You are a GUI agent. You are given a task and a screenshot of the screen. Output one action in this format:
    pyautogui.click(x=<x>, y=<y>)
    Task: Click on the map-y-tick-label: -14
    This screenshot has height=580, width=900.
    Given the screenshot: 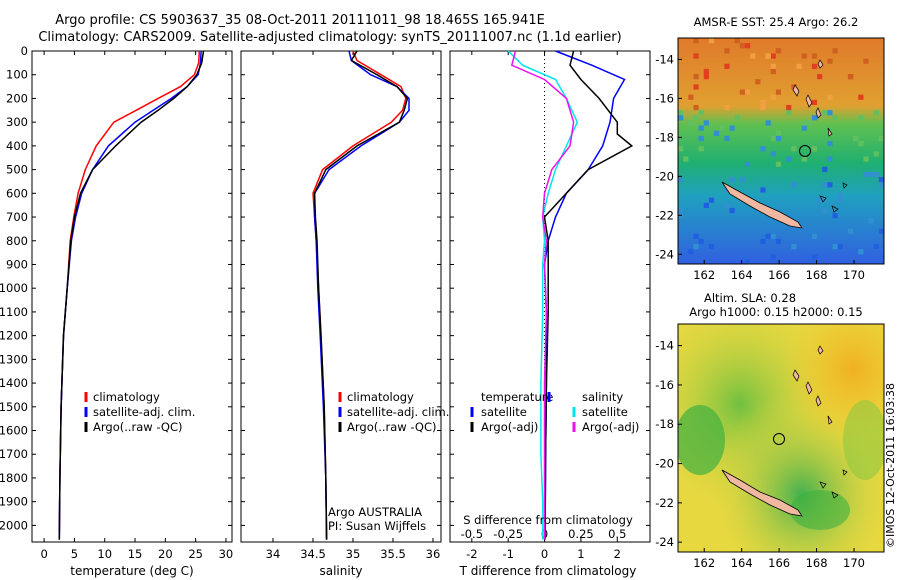 What is the action you would take?
    pyautogui.click(x=664, y=346)
    